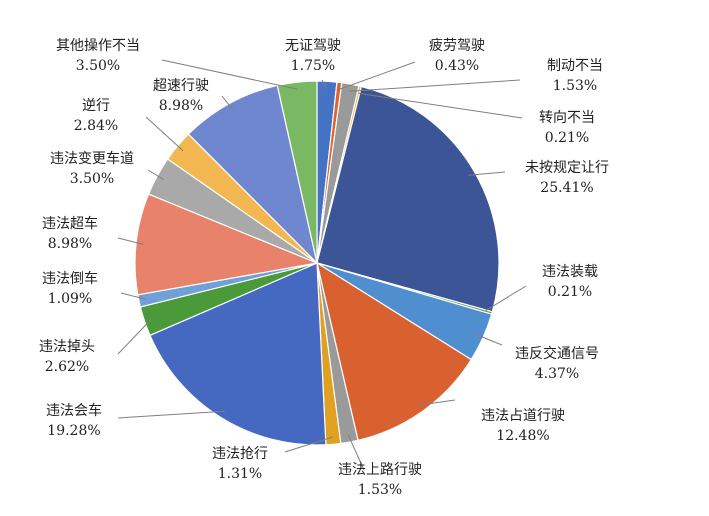 This screenshot has width=709, height=516. Describe the element at coordinates (181, 106) in the screenshot. I see `slice-percent-label-16: 8.98%` at that location.